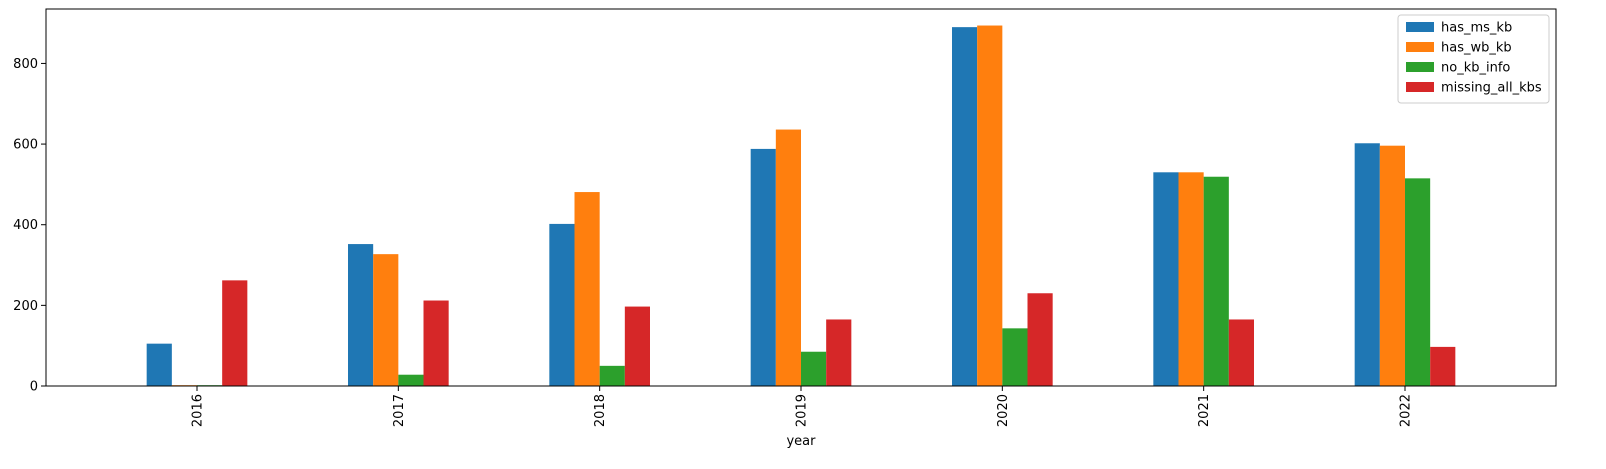  I want to click on legend-label-has_ms_kb: has_ms_kb, so click(1476, 28).